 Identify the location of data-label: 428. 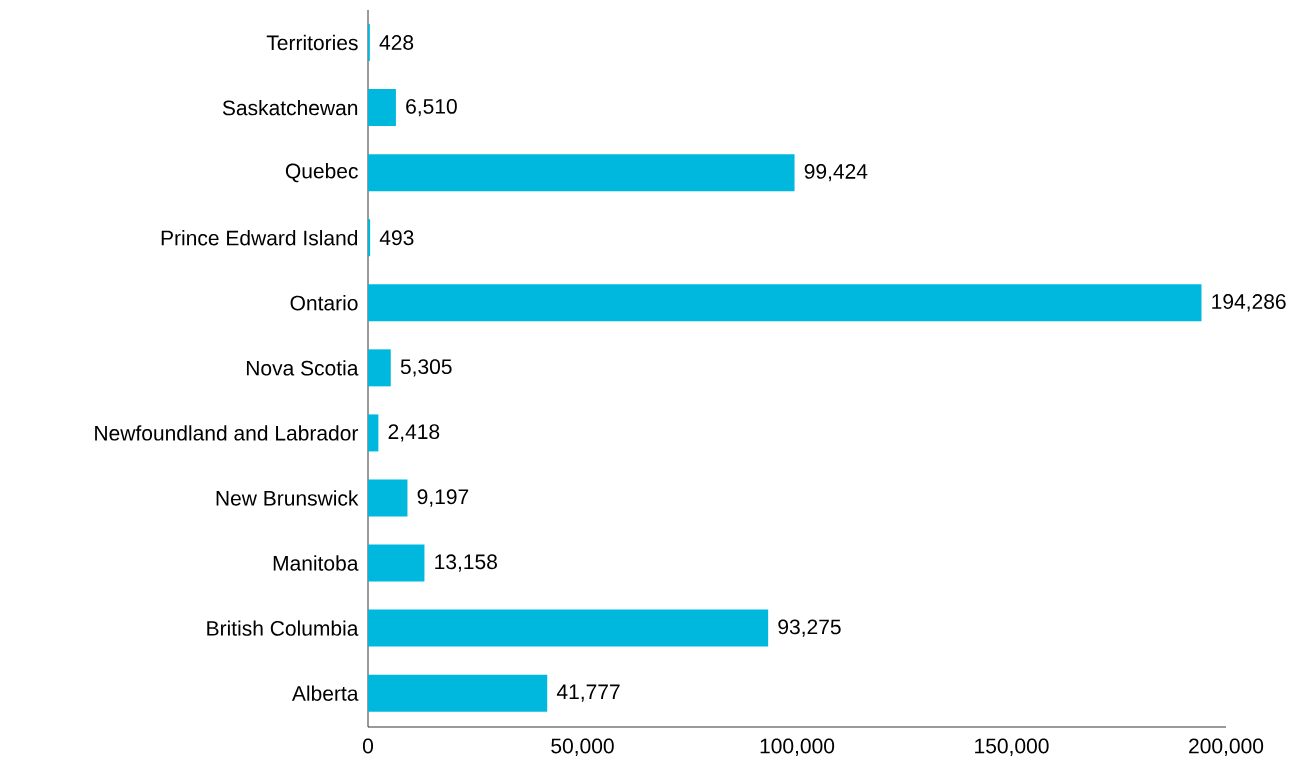
(396, 42).